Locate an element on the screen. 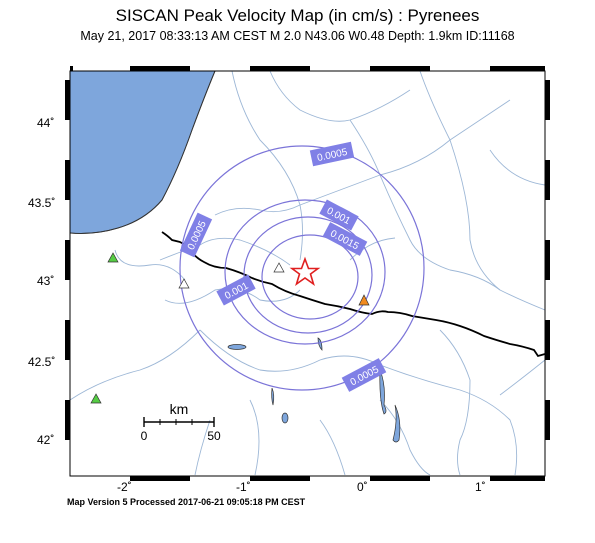 The width and height of the screenshot is (595, 543). contour-0-001-inner is located at coordinates (310, 277).